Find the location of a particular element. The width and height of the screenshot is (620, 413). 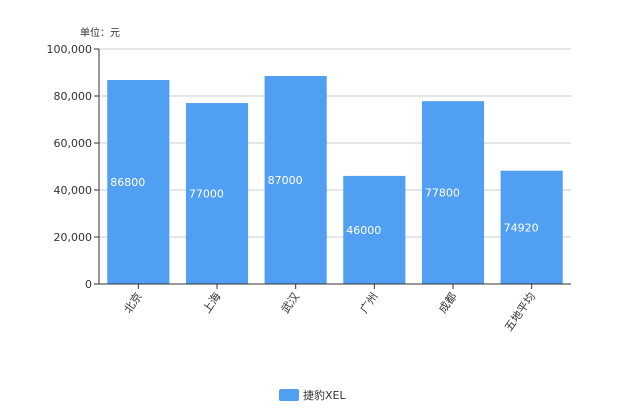

bar-data-label: 86800 is located at coordinates (127, 182).